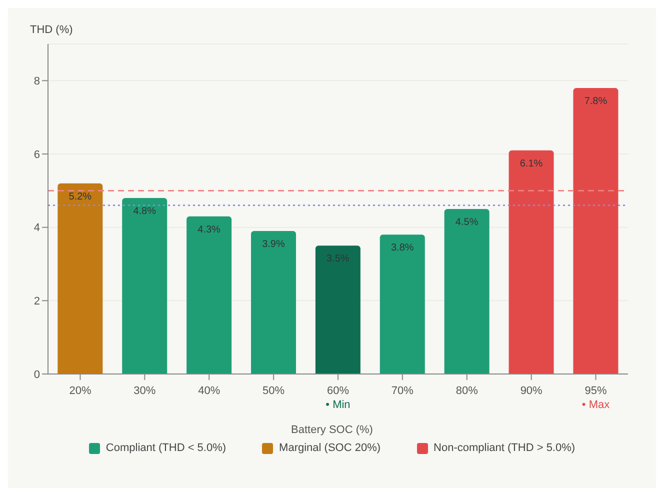 The width and height of the screenshot is (664, 496). I want to click on data-label: 7.8%, so click(596, 101).